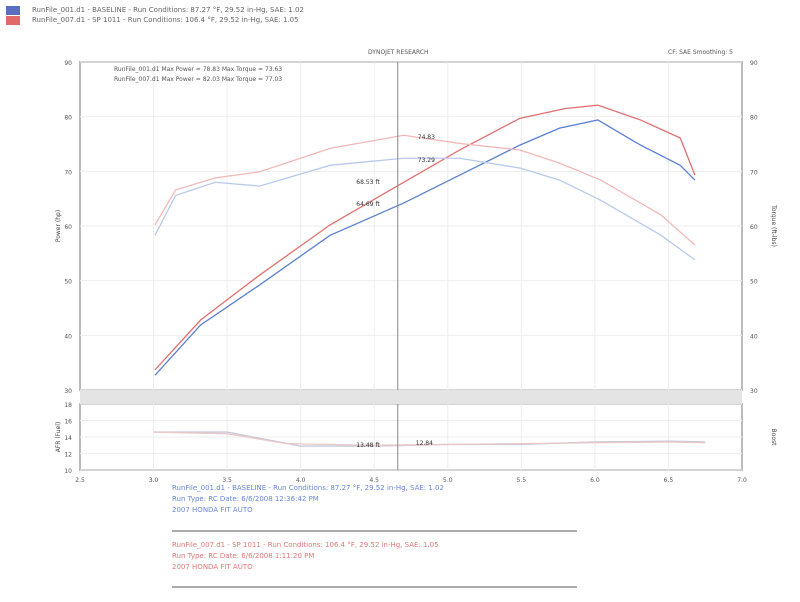 This screenshot has height=602, width=800. What do you see at coordinates (68, 471) in the screenshot?
I see `y-tick-label: 10` at bounding box center [68, 471].